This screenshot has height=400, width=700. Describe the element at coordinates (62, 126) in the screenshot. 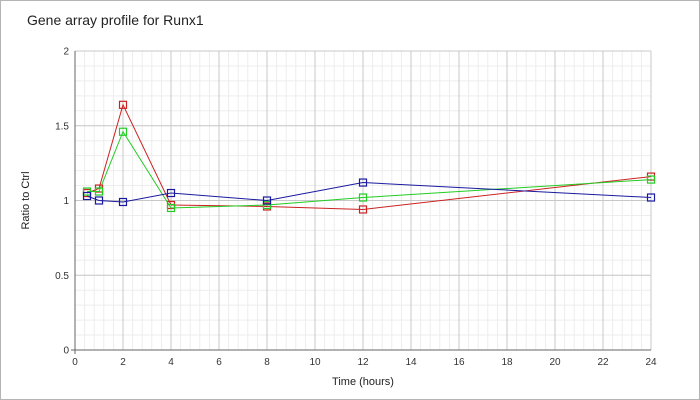

I see `y-tick-label: 1.5` at that location.